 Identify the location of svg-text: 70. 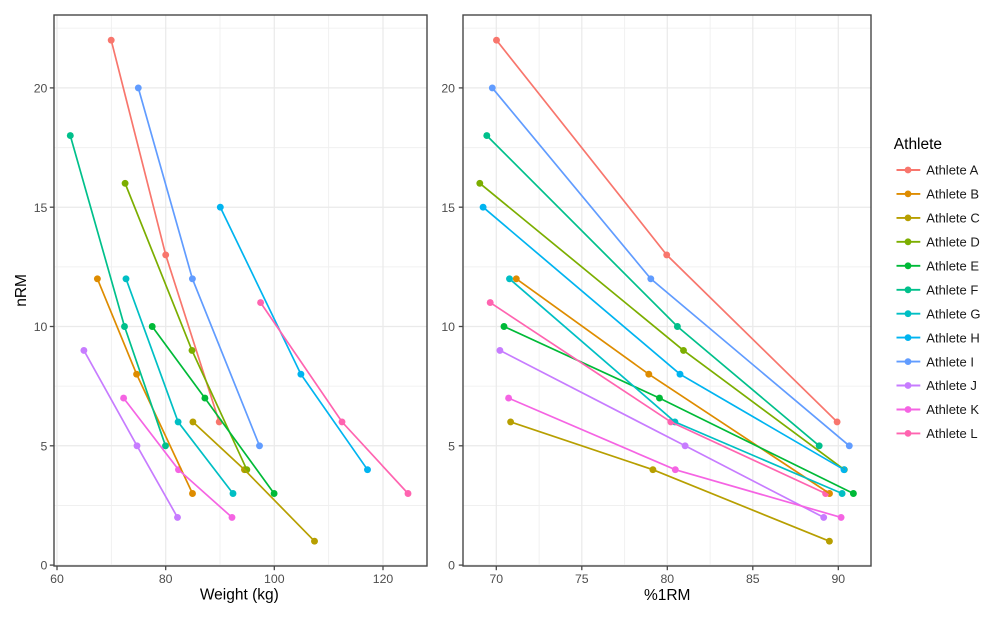
(496, 579).